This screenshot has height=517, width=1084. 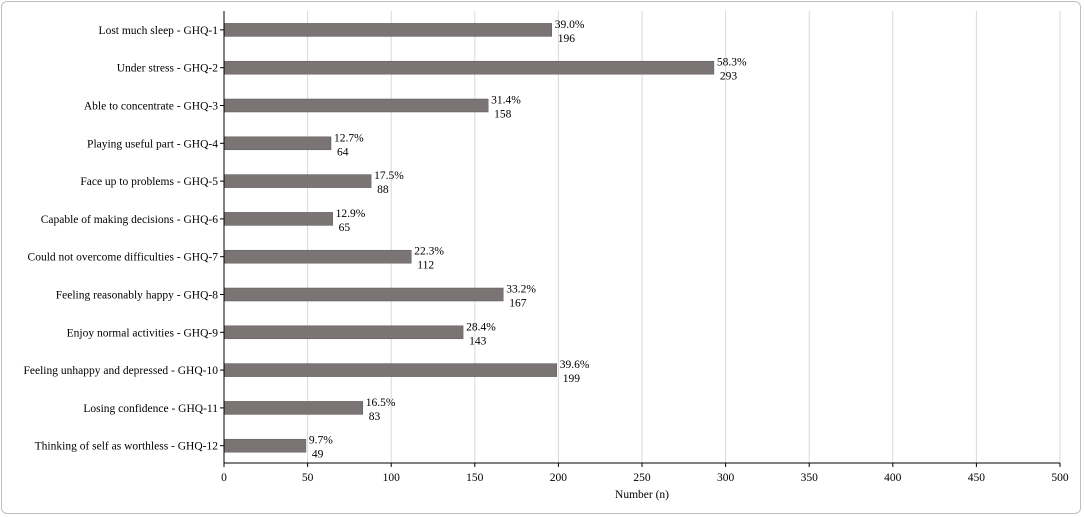 What do you see at coordinates (506, 101) in the screenshot?
I see `percent-label: 31.4%` at bounding box center [506, 101].